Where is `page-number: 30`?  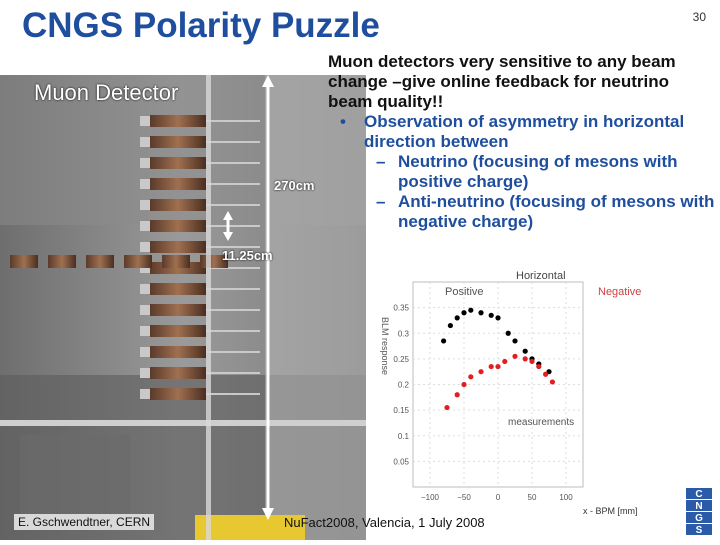
page-number: 30 is located at coordinates (699, 17).